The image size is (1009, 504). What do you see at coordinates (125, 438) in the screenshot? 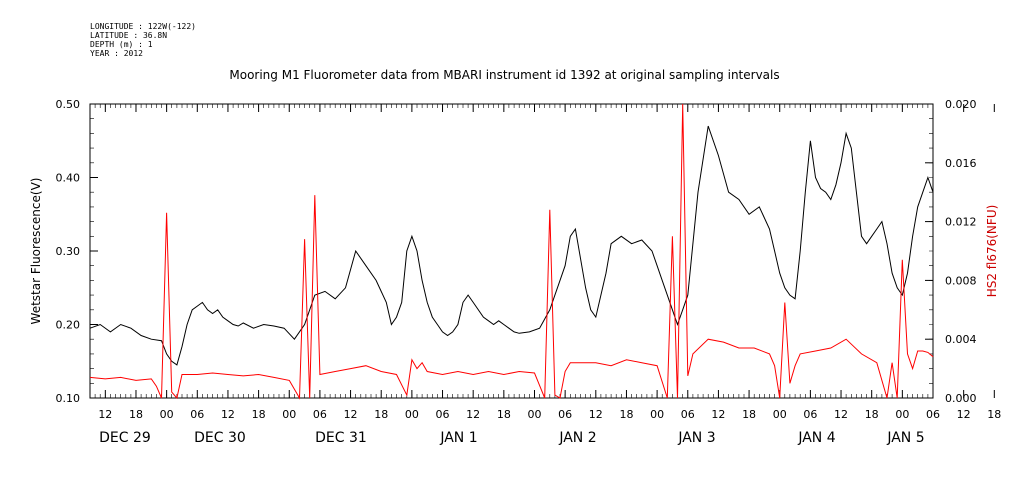
I see `x-date-label: DEC 29` at bounding box center [125, 438].